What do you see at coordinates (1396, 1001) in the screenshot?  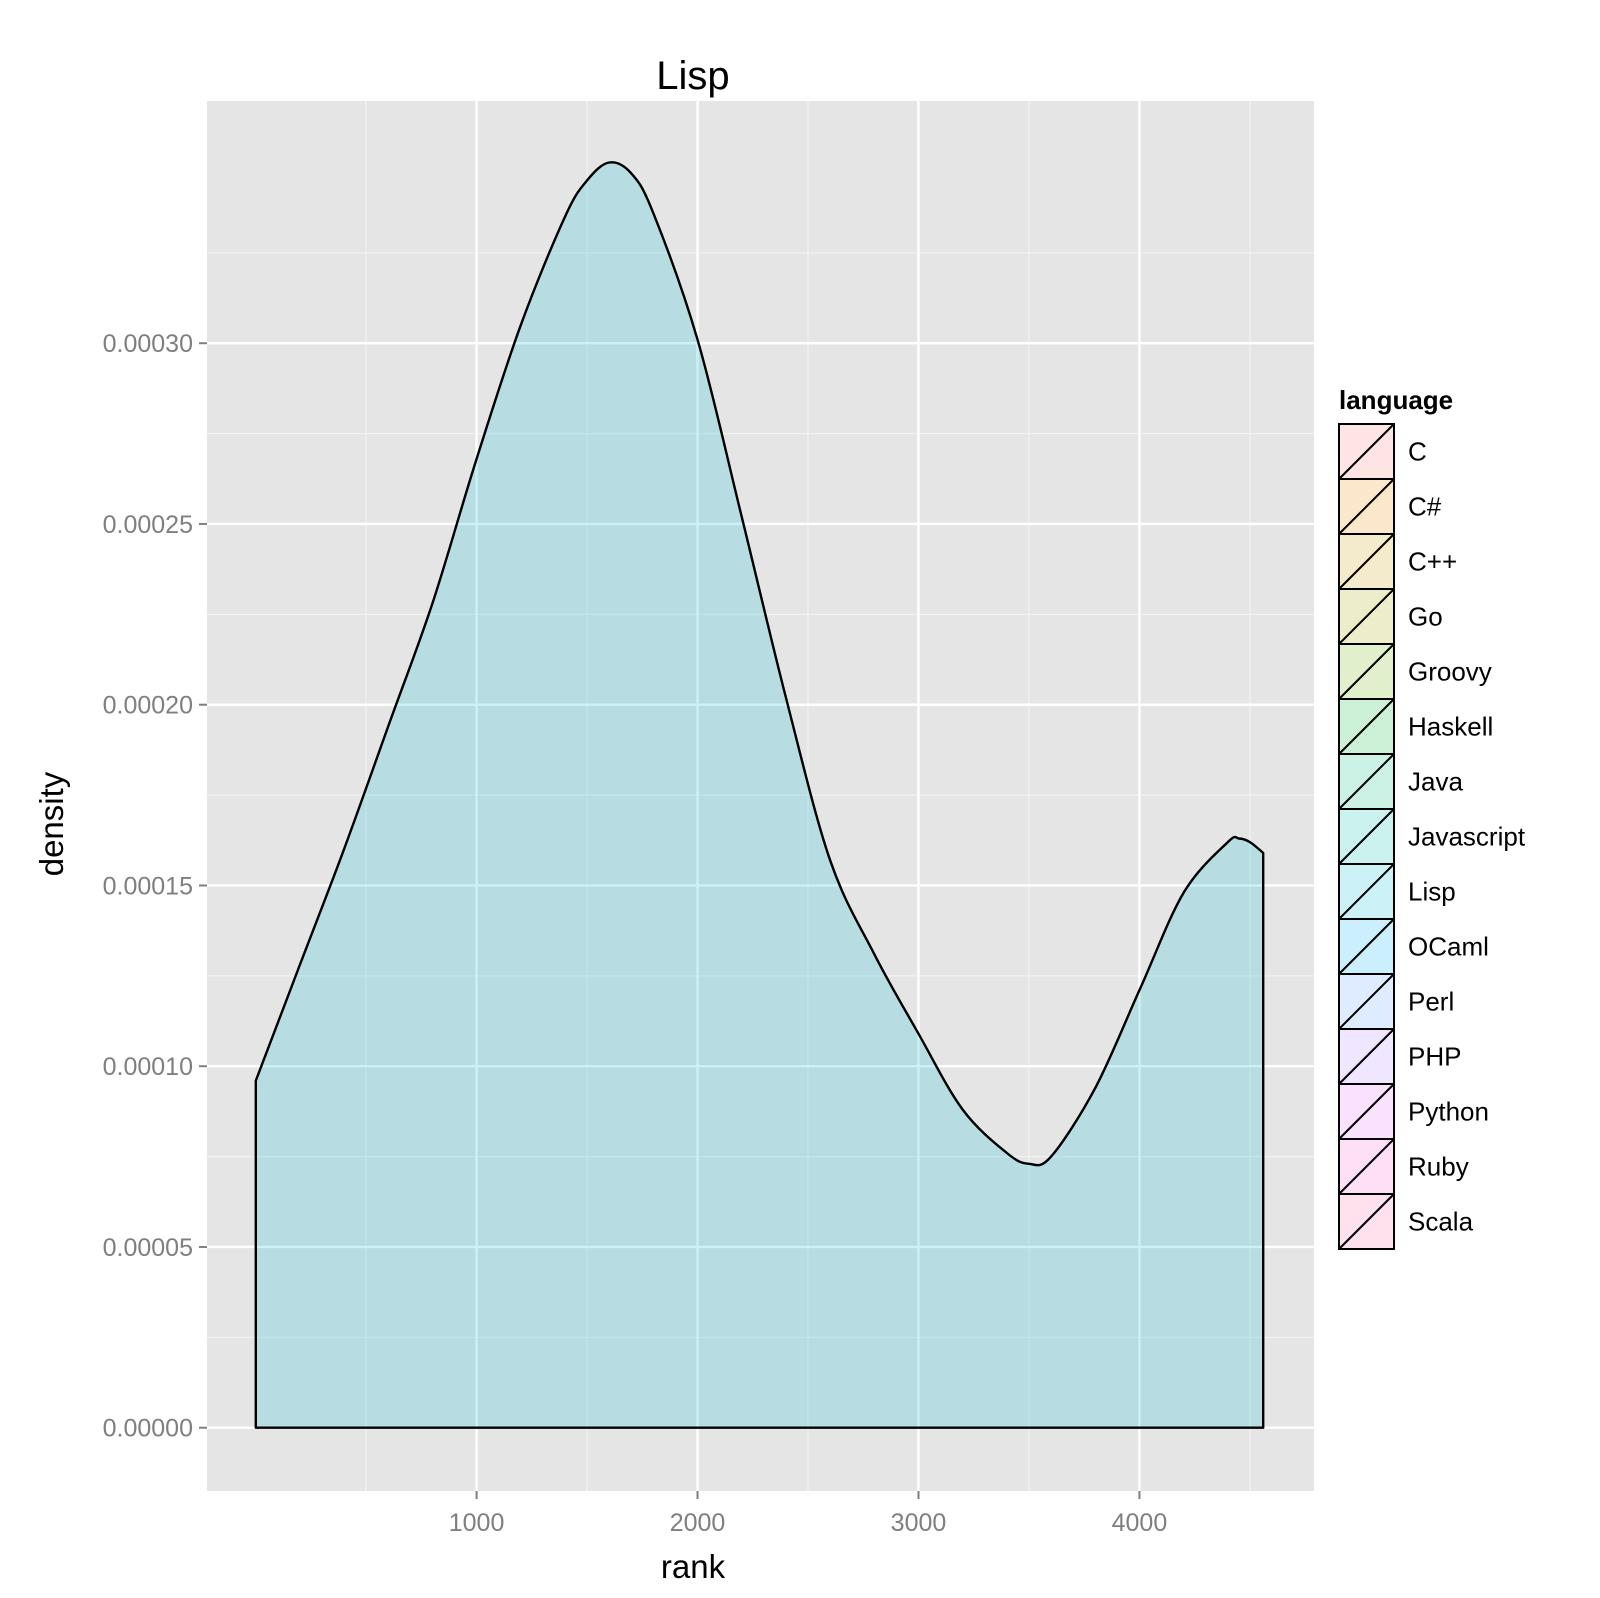 I see `legend-item: Perl` at bounding box center [1396, 1001].